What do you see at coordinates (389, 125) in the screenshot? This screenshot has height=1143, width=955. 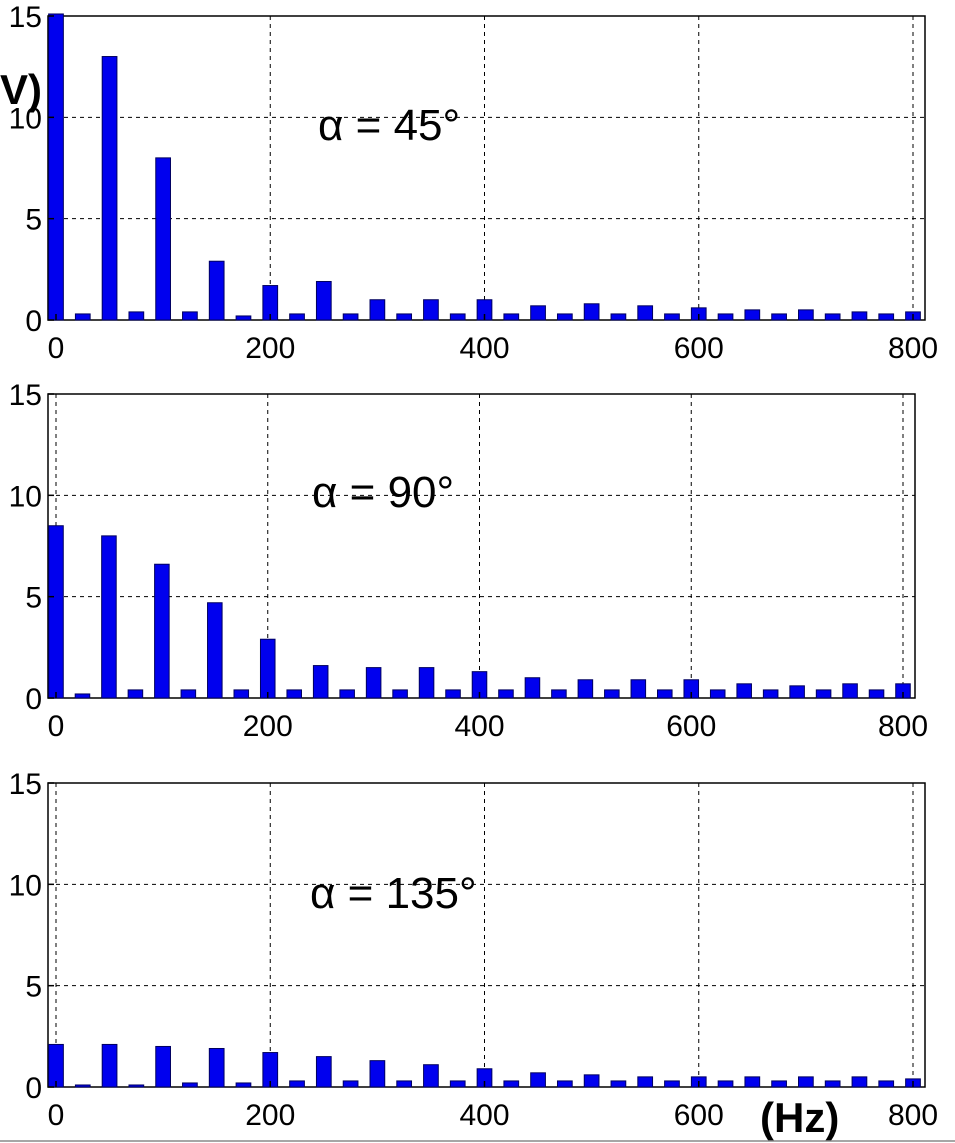 I see `angle-annotation: α = 45°` at bounding box center [389, 125].